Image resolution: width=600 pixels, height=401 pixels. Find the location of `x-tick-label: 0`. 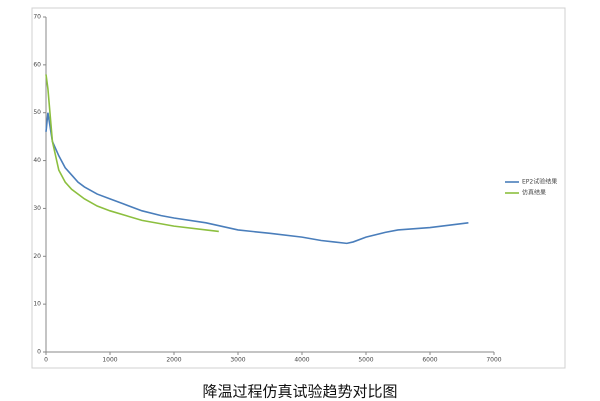

x-tick-label: 0 is located at coordinates (46, 360).